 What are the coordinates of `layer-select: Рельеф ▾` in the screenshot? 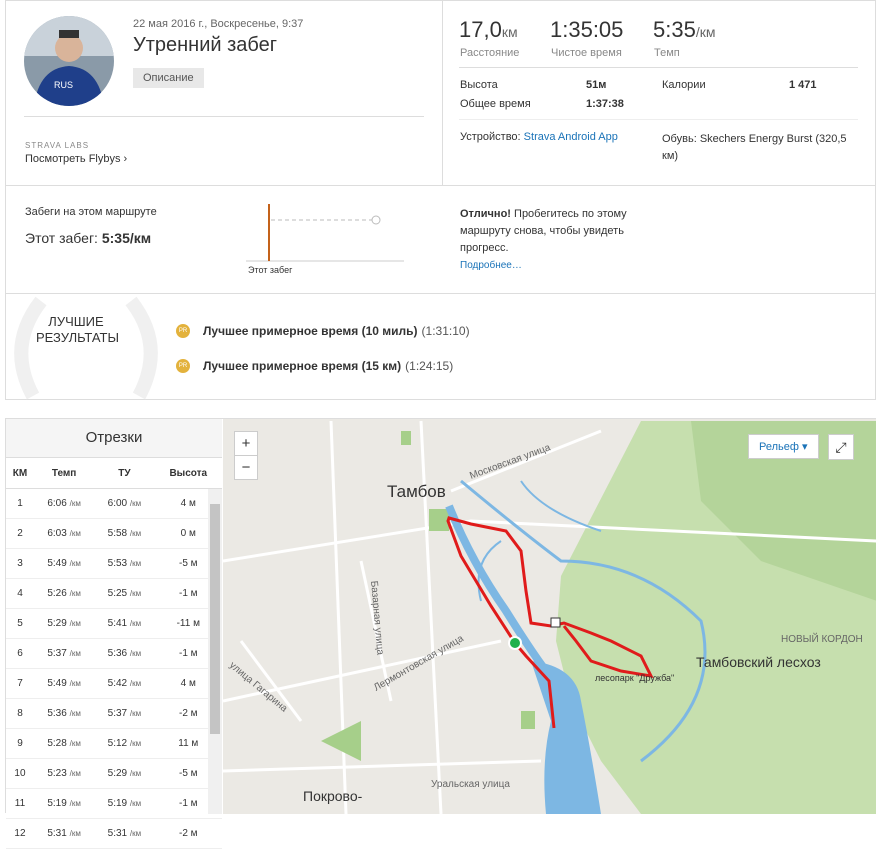 It's located at (783, 446).